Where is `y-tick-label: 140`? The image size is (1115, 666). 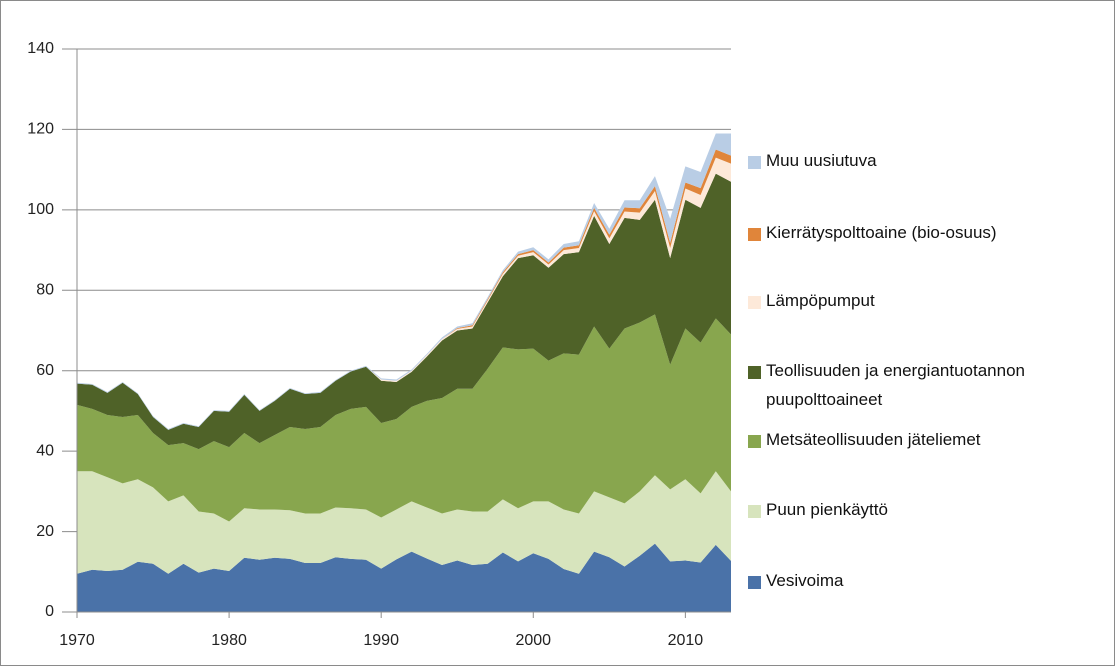
y-tick-label: 140 is located at coordinates (40, 48).